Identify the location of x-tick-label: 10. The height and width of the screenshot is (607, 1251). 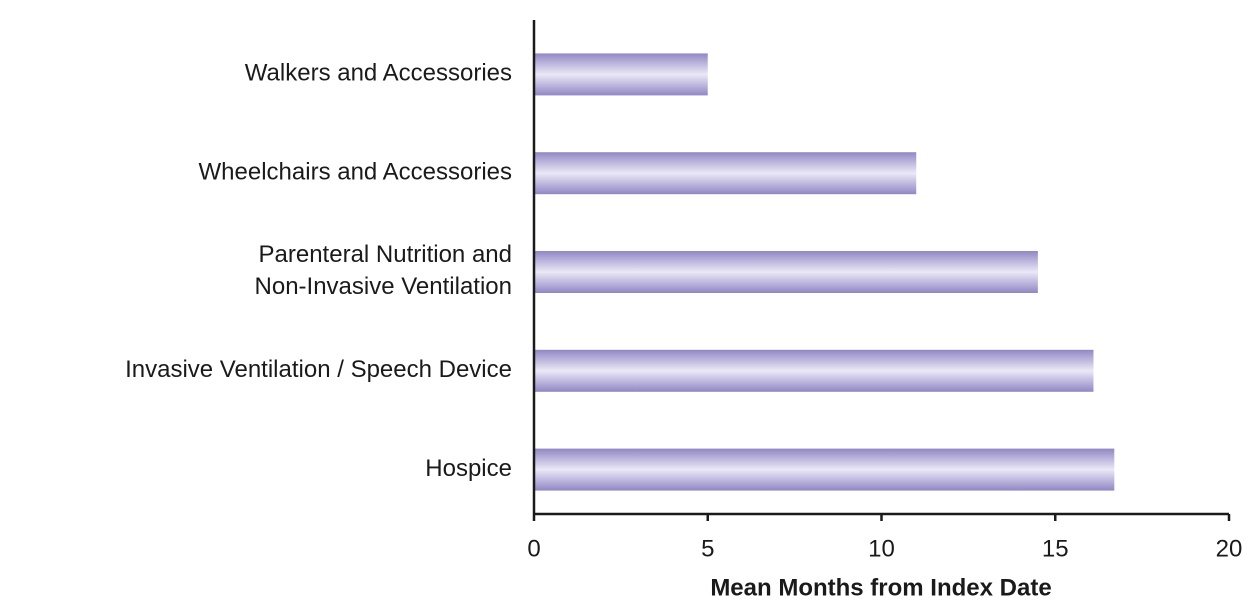
(881, 548).